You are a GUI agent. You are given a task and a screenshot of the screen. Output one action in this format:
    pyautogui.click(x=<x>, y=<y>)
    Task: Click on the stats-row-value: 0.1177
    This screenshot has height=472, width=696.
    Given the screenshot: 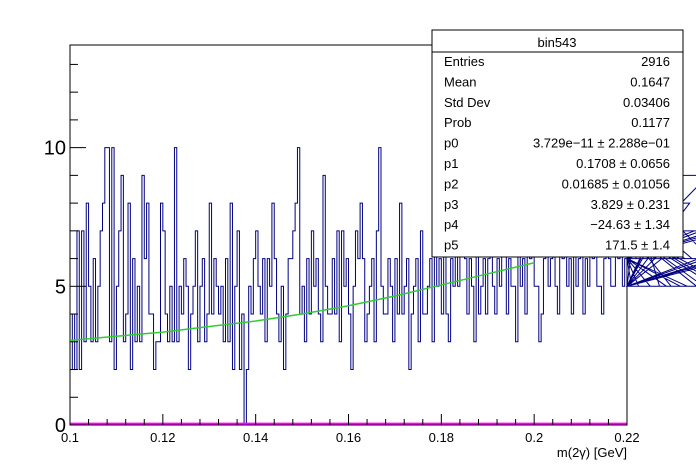 What is the action you would take?
    pyautogui.click(x=650, y=122)
    